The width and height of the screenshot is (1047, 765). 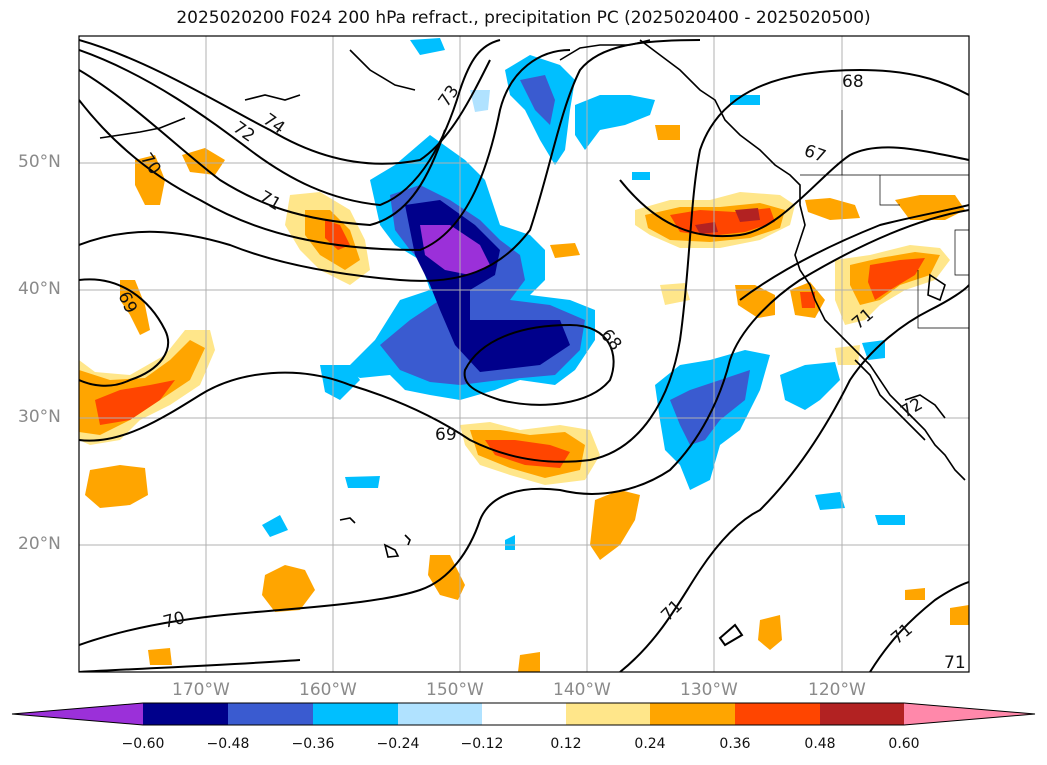 I want to click on colorbar-tick-label: −0.36, so click(x=313, y=744).